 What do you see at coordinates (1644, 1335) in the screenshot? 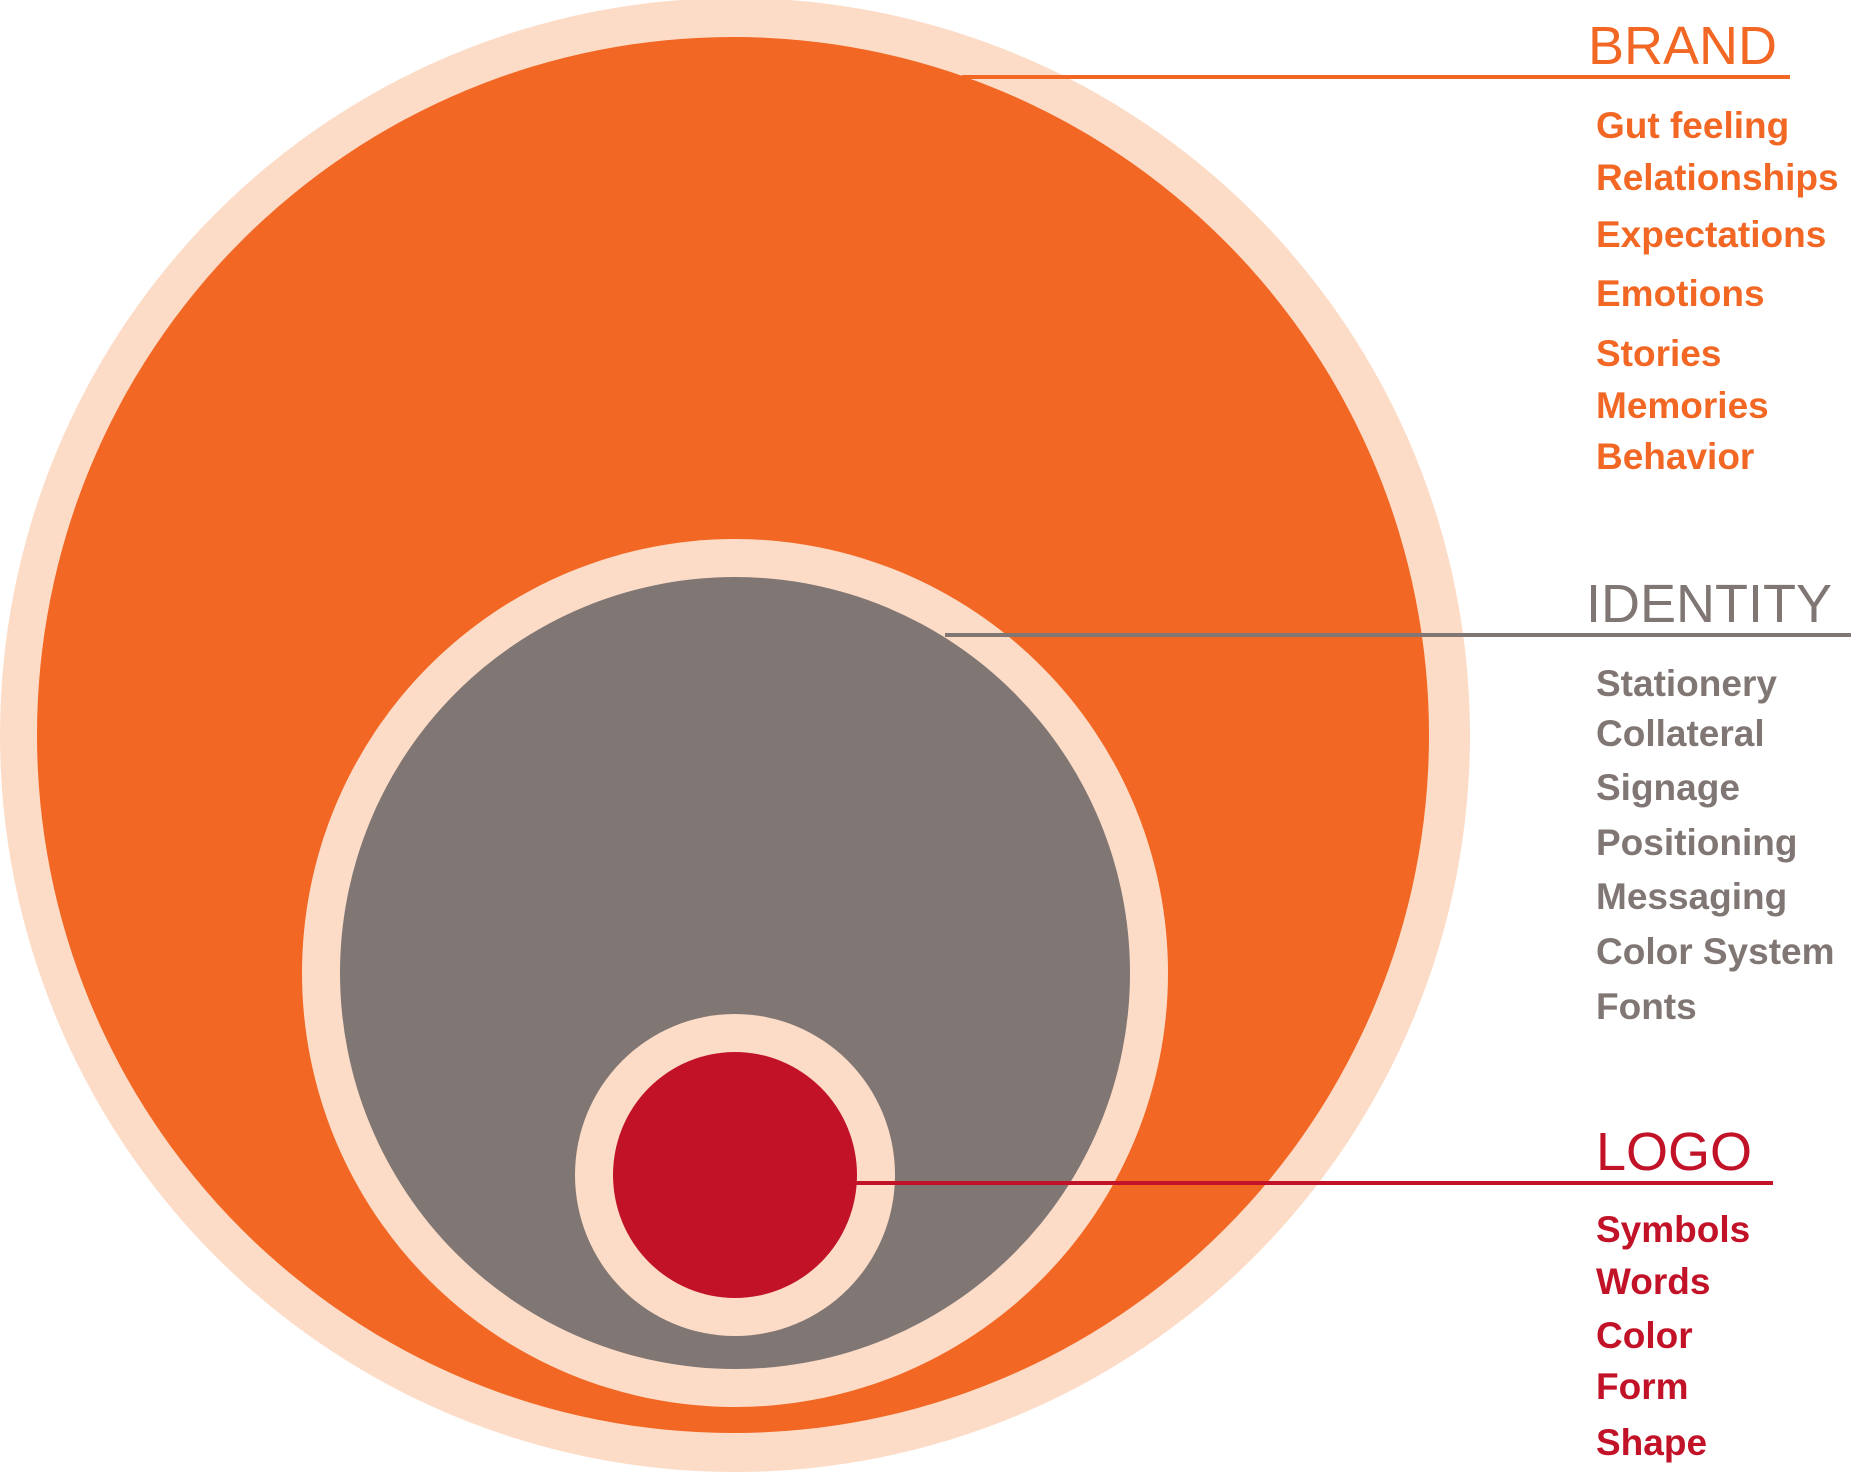
I see `logo-item: Color` at bounding box center [1644, 1335].